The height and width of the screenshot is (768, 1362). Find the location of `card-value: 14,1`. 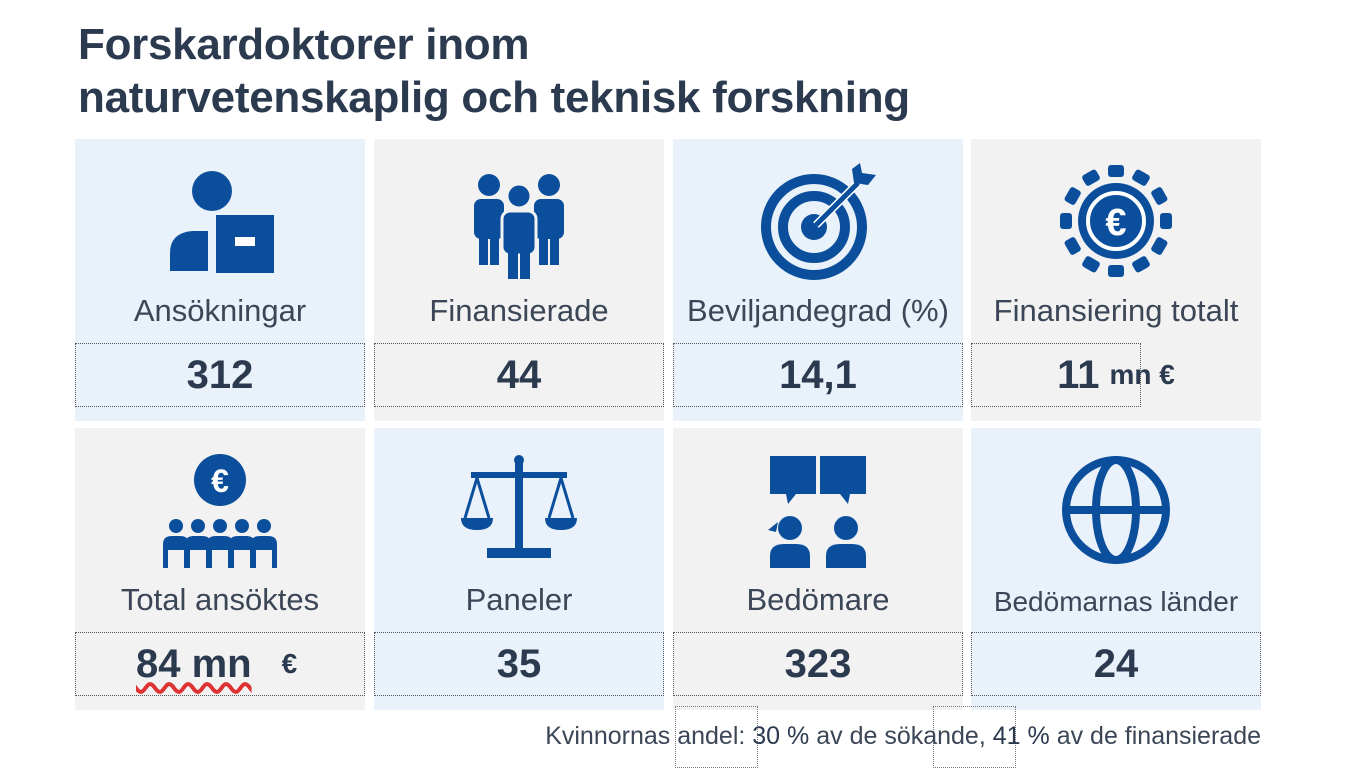

card-value: 14,1 is located at coordinates (818, 374).